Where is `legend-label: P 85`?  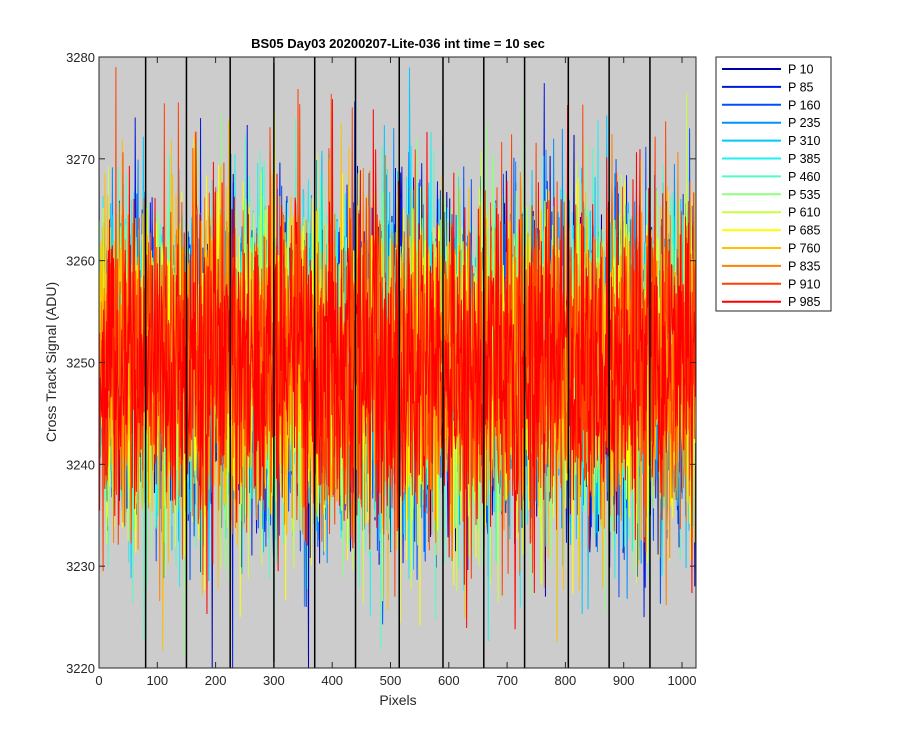
legend-label: P 85 is located at coordinates (801, 87).